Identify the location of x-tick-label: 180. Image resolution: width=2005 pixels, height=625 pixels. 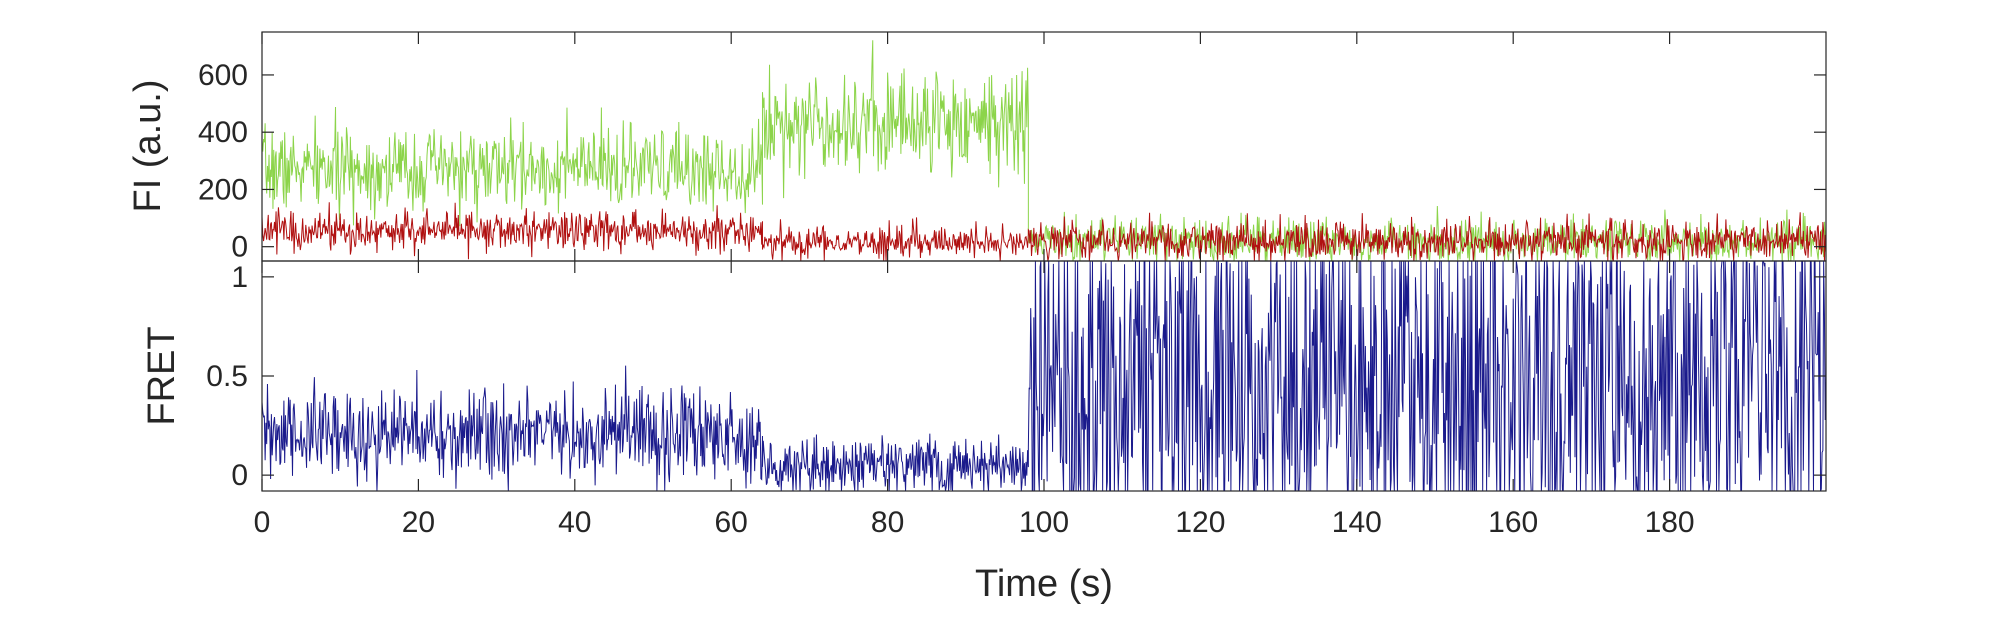
(1670, 522).